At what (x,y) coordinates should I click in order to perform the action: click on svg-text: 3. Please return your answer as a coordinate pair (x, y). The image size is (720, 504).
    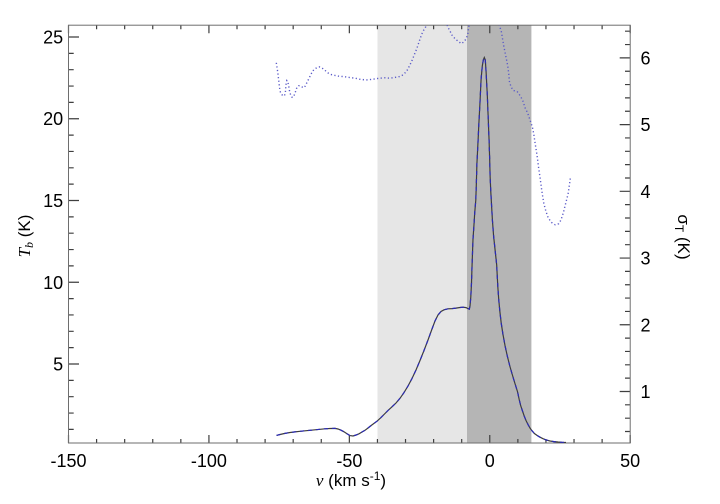
    Looking at the image, I should click on (646, 259).